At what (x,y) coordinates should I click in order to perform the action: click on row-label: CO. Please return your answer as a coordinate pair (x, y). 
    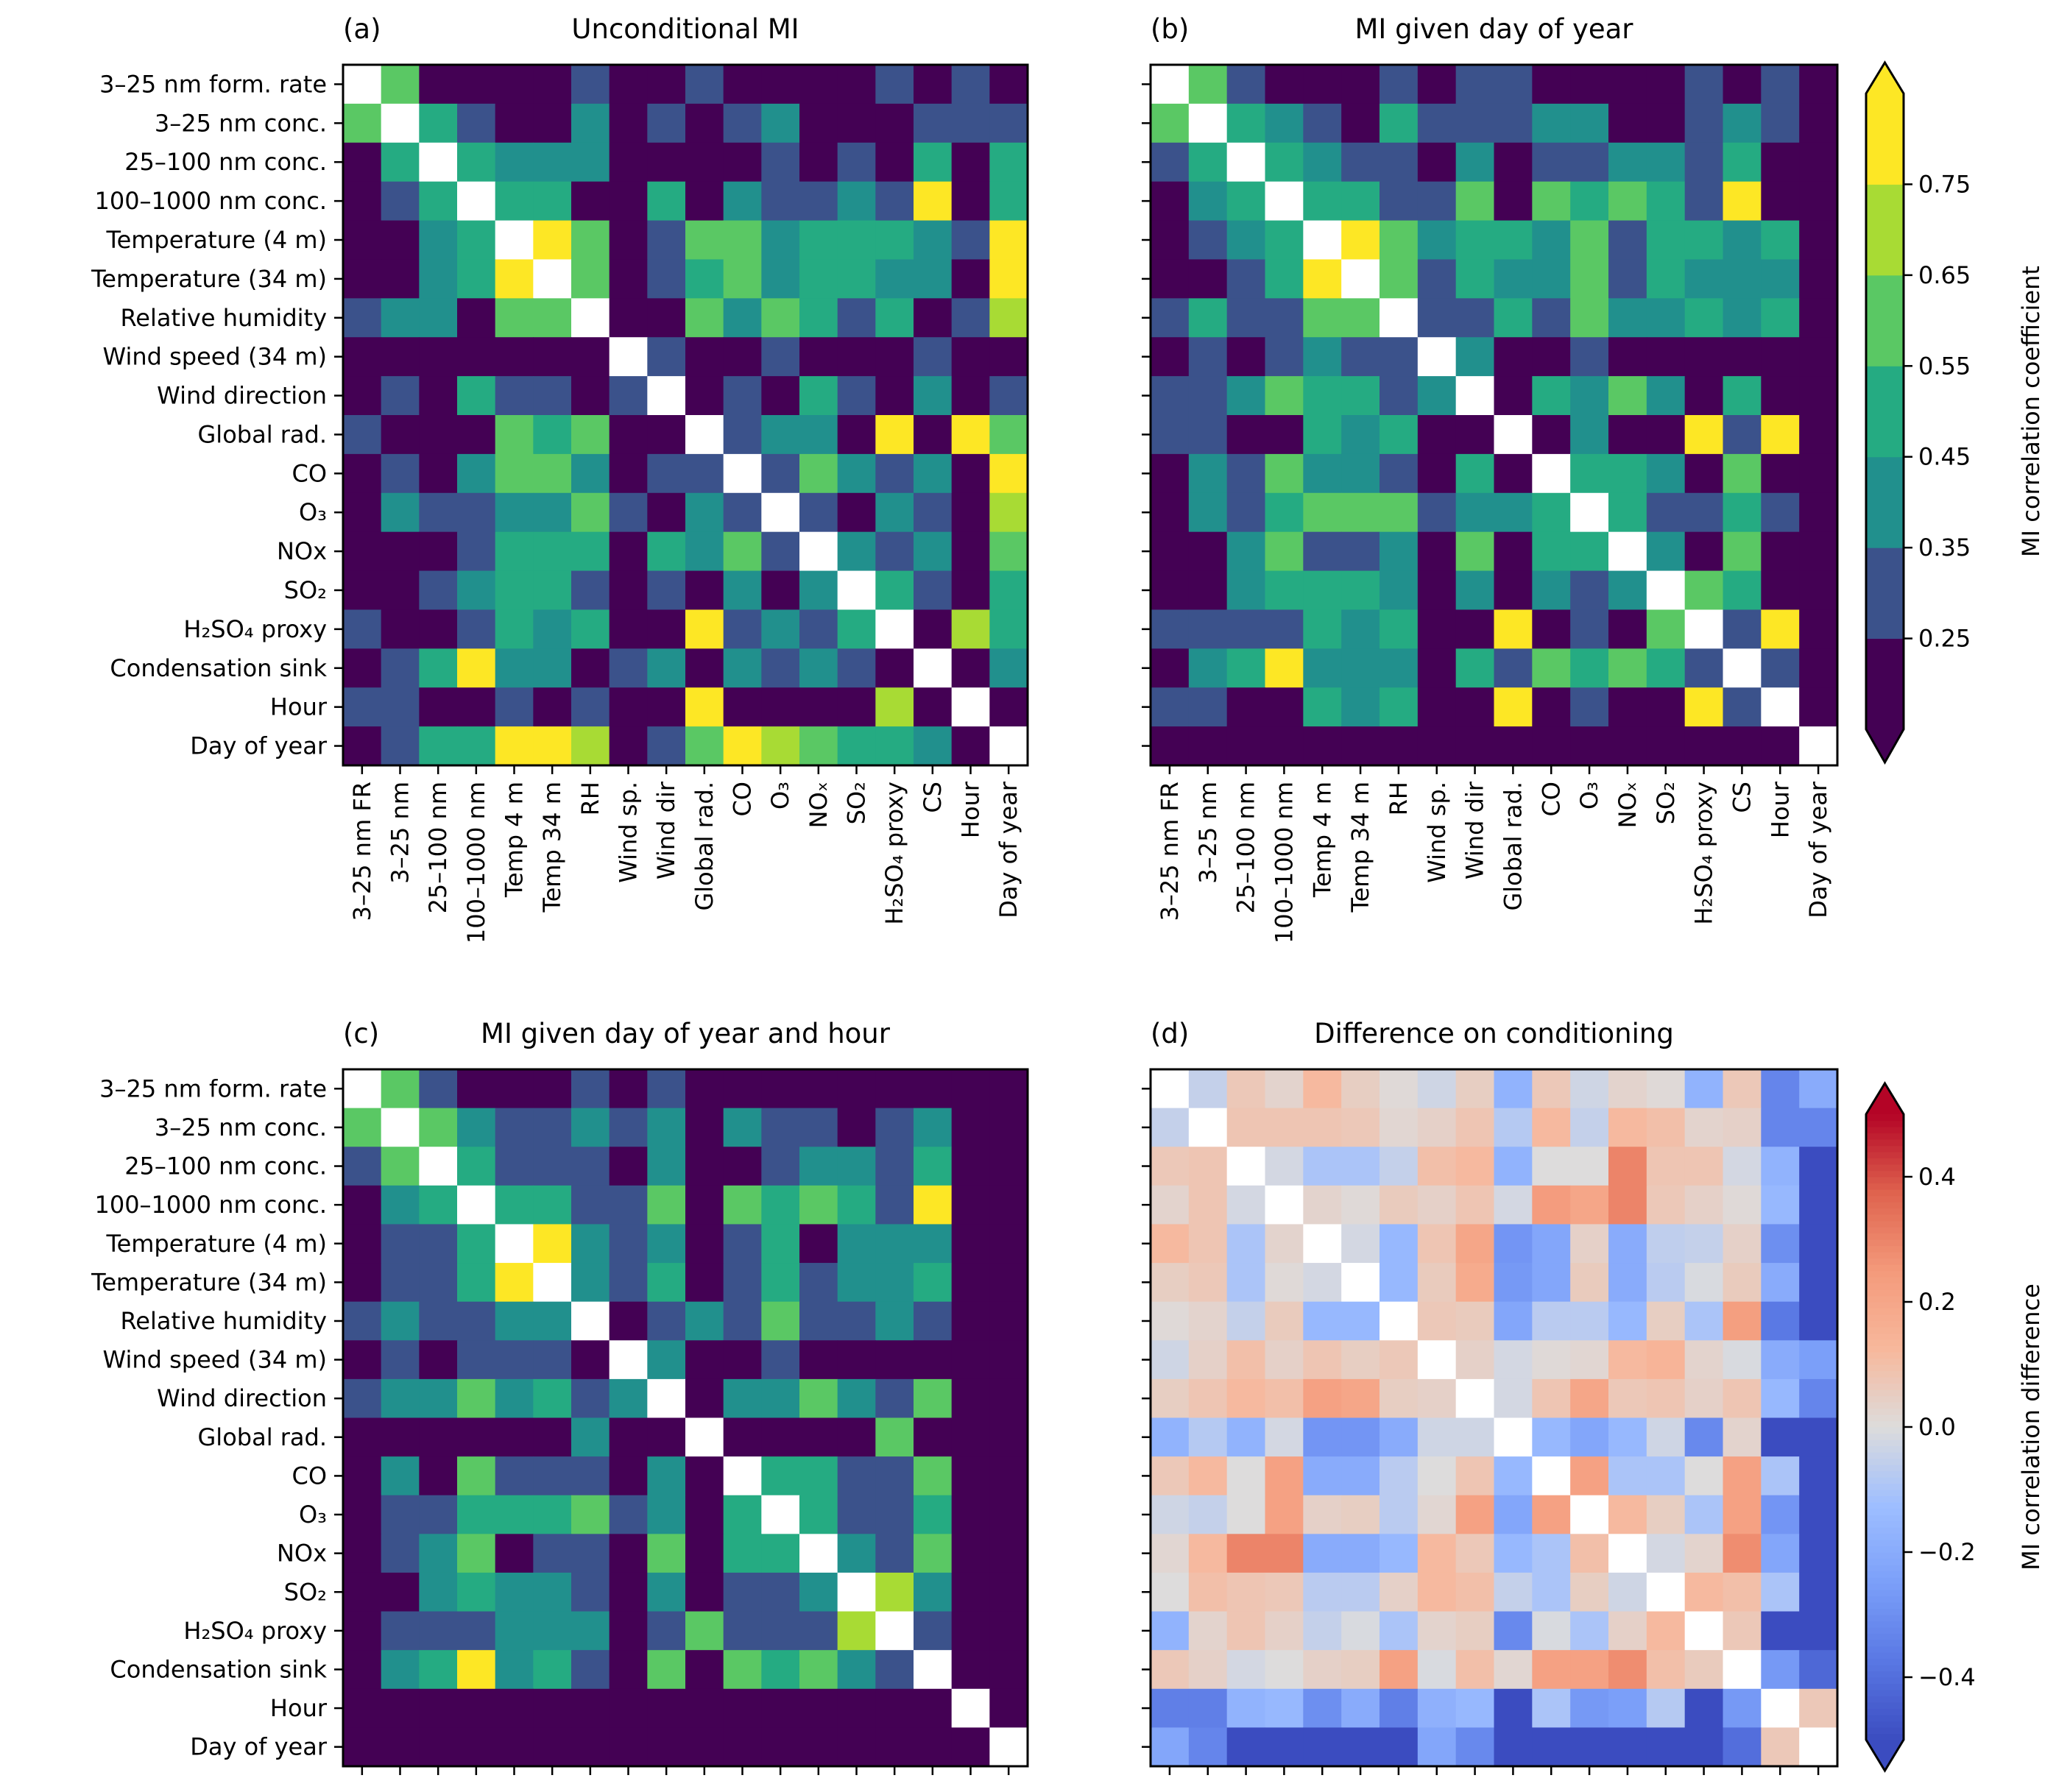
    Looking at the image, I should click on (309, 1476).